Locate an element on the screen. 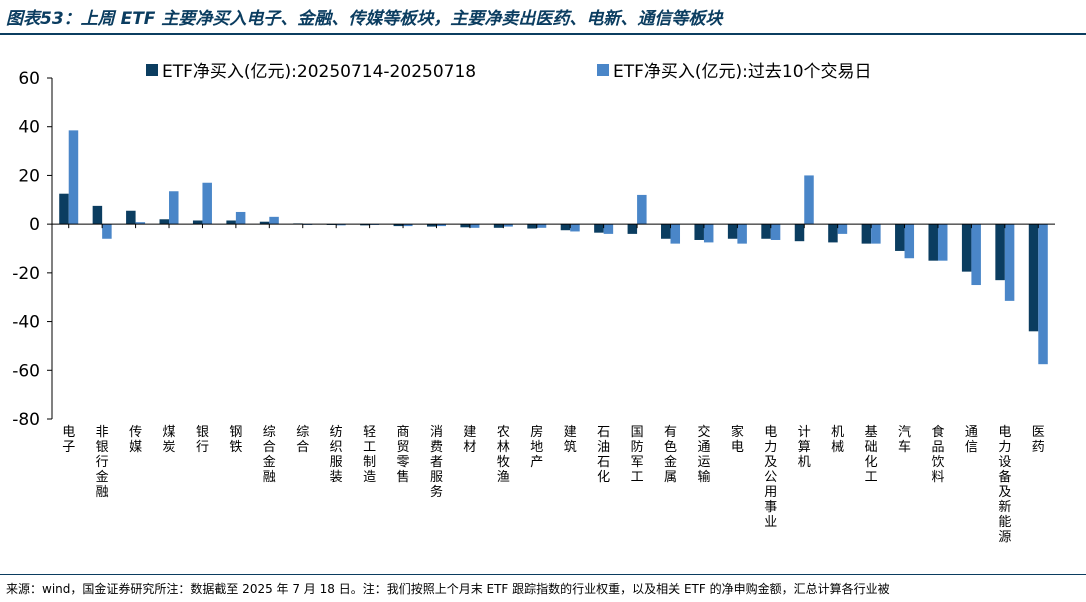 The image size is (1086, 602). category-label: 商贸零售 is located at coordinates (403, 455).